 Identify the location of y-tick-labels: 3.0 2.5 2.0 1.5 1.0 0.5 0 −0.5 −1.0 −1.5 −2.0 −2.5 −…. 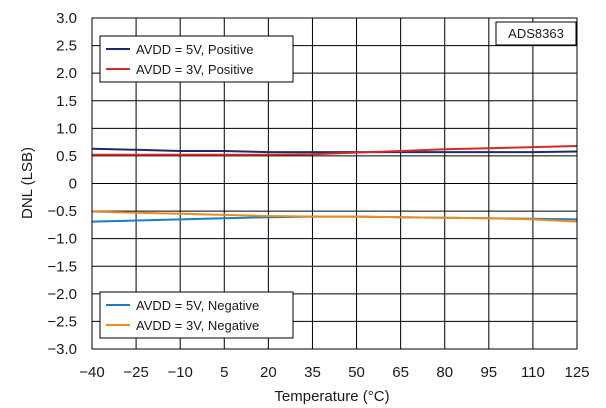
(62, 184).